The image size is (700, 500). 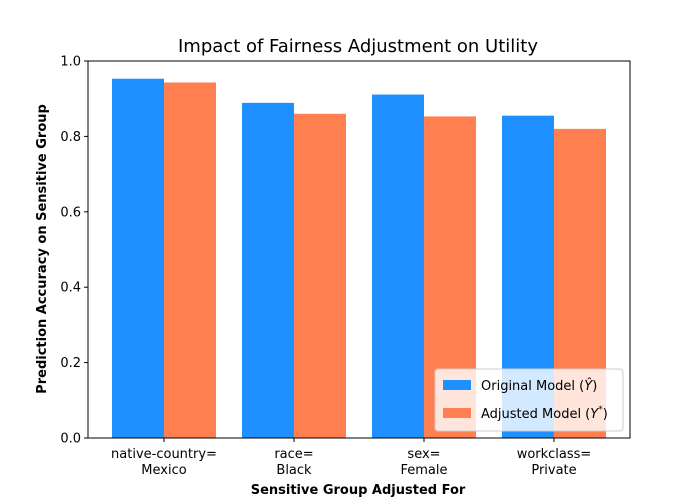 I want to click on legend-label-text: Adjusted Model (, so click(x=535, y=414).